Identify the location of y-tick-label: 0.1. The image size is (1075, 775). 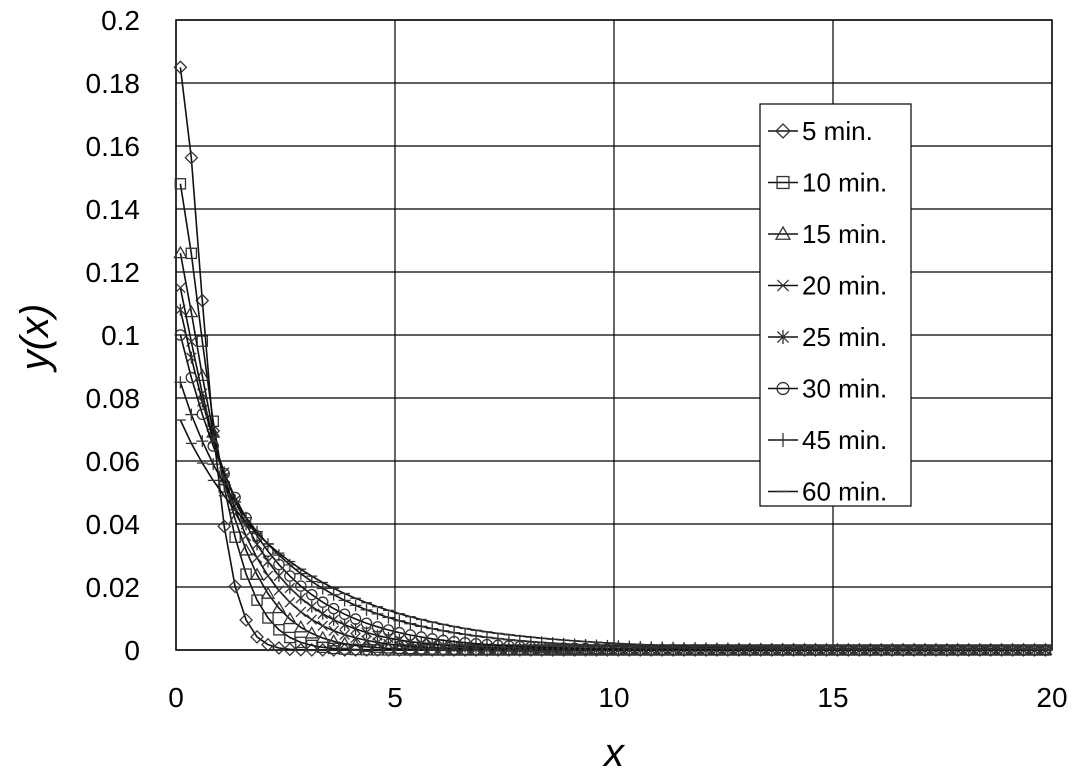
(120, 335).